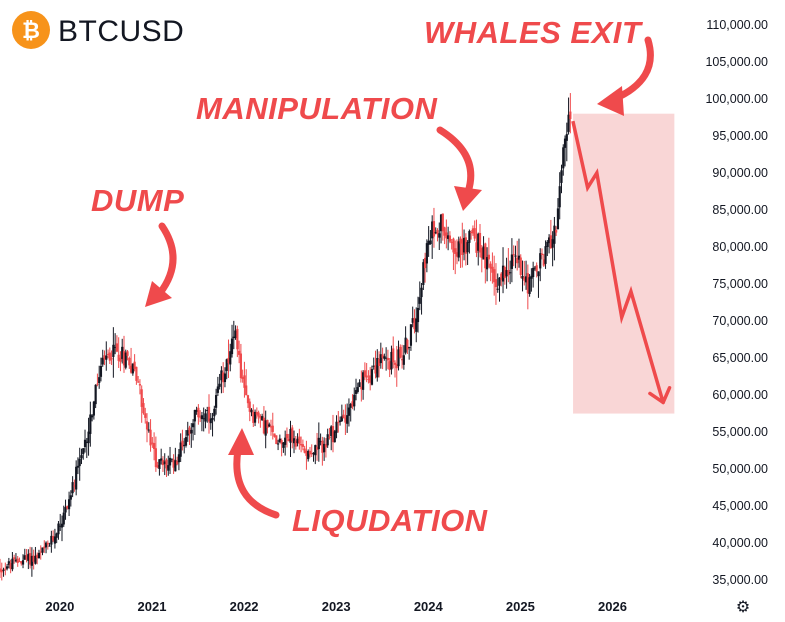 This screenshot has height=622, width=785. What do you see at coordinates (740, 580) in the screenshot?
I see `y-tick-label: 35,000.00` at bounding box center [740, 580].